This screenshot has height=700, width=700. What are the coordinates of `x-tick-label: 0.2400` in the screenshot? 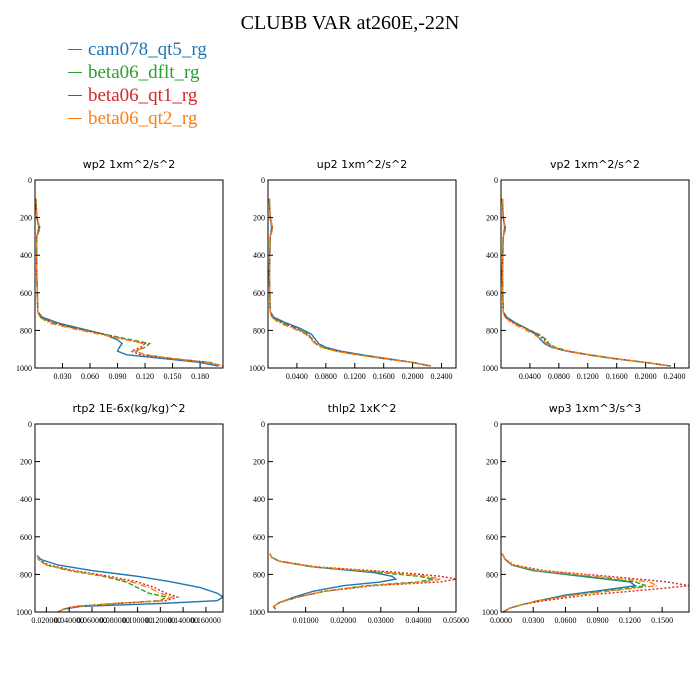 It's located at (442, 376).